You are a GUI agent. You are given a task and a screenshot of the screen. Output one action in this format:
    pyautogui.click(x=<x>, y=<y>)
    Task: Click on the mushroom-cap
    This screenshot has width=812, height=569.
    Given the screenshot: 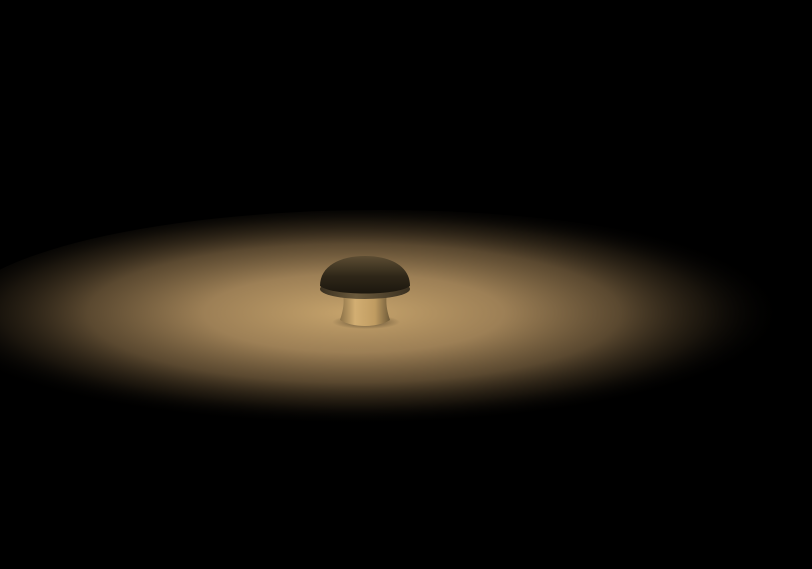 What is the action you would take?
    pyautogui.click(x=365, y=275)
    